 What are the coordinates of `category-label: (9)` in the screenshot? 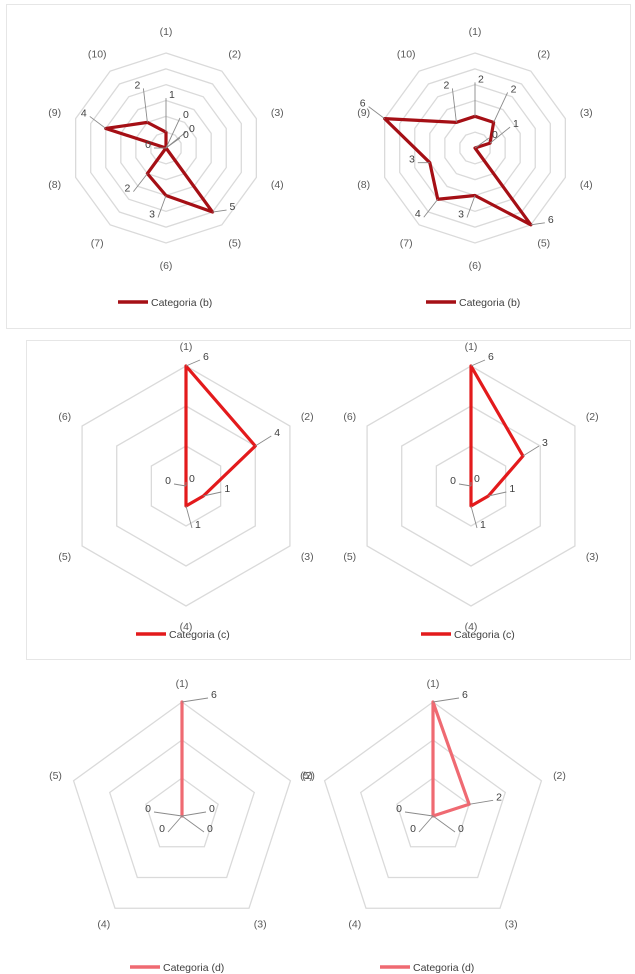 It's located at (363, 113).